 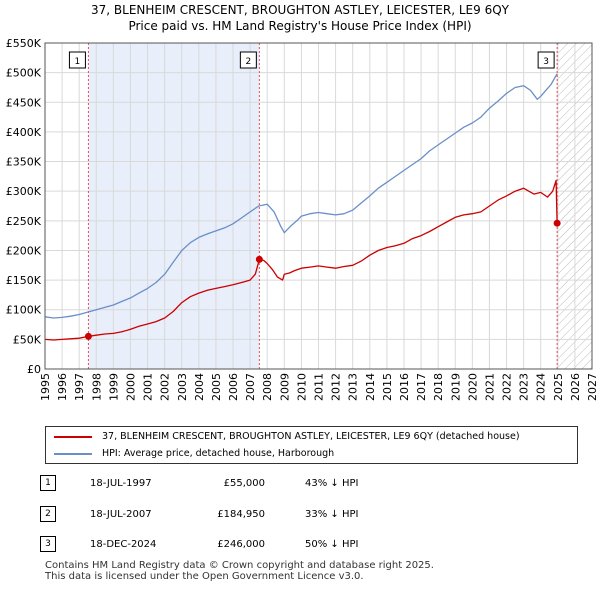 I want to click on sale-date: 18-DEC-2024, so click(x=123, y=544).